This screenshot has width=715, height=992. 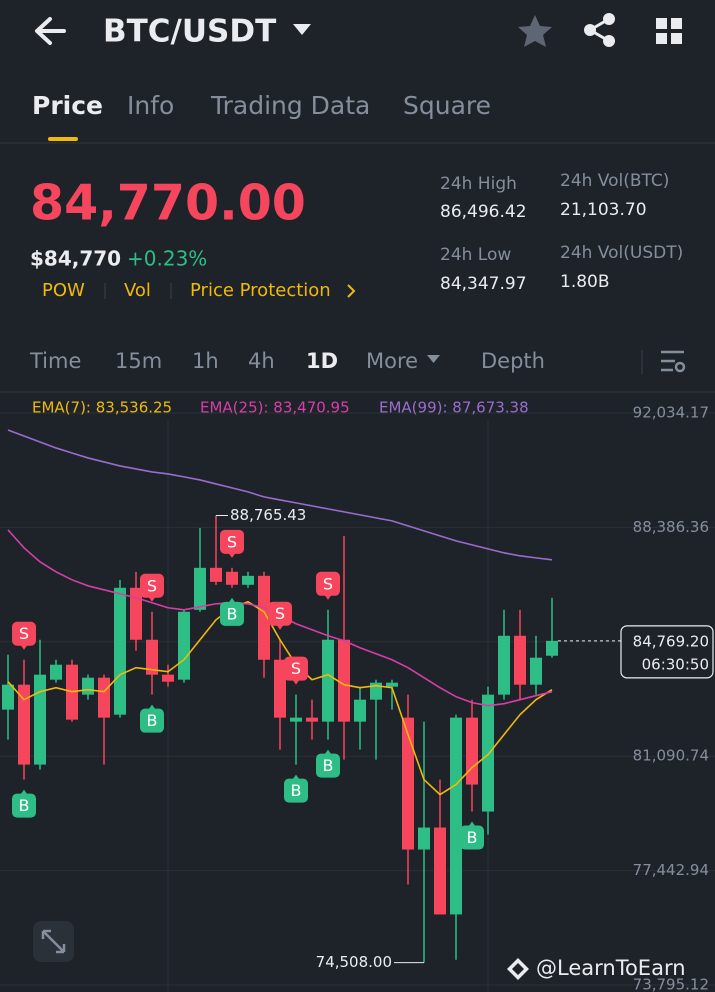 What do you see at coordinates (669, 31) in the screenshot?
I see `grid-menu-icon` at bounding box center [669, 31].